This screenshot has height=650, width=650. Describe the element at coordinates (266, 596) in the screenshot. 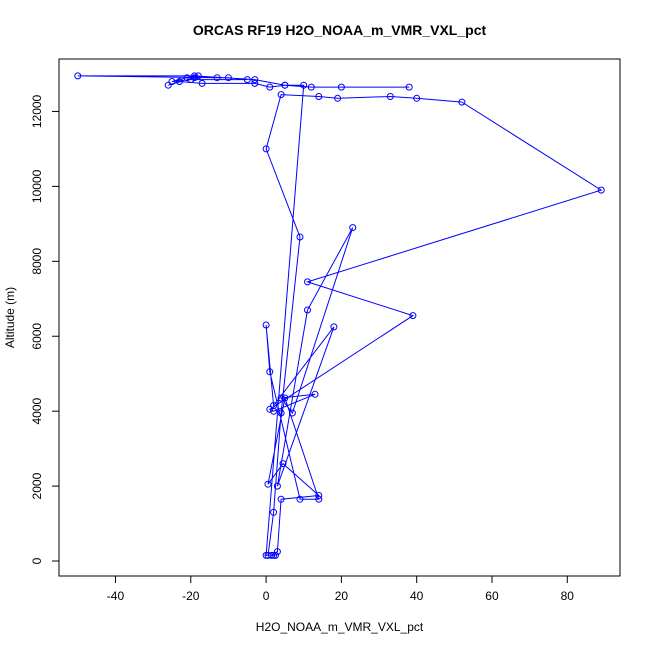

I see `x-tick-label: 0` at that location.